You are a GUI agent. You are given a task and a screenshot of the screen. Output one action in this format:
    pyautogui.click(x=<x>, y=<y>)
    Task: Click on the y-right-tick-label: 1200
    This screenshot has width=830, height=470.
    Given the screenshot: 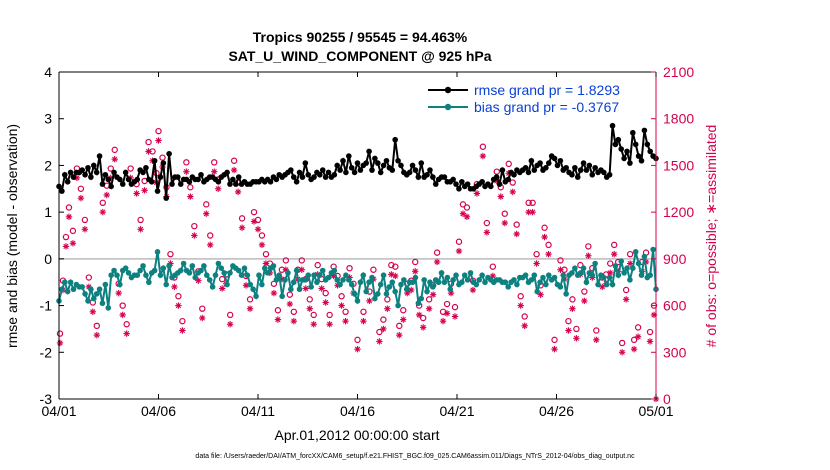 What is the action you would take?
    pyautogui.click(x=678, y=212)
    